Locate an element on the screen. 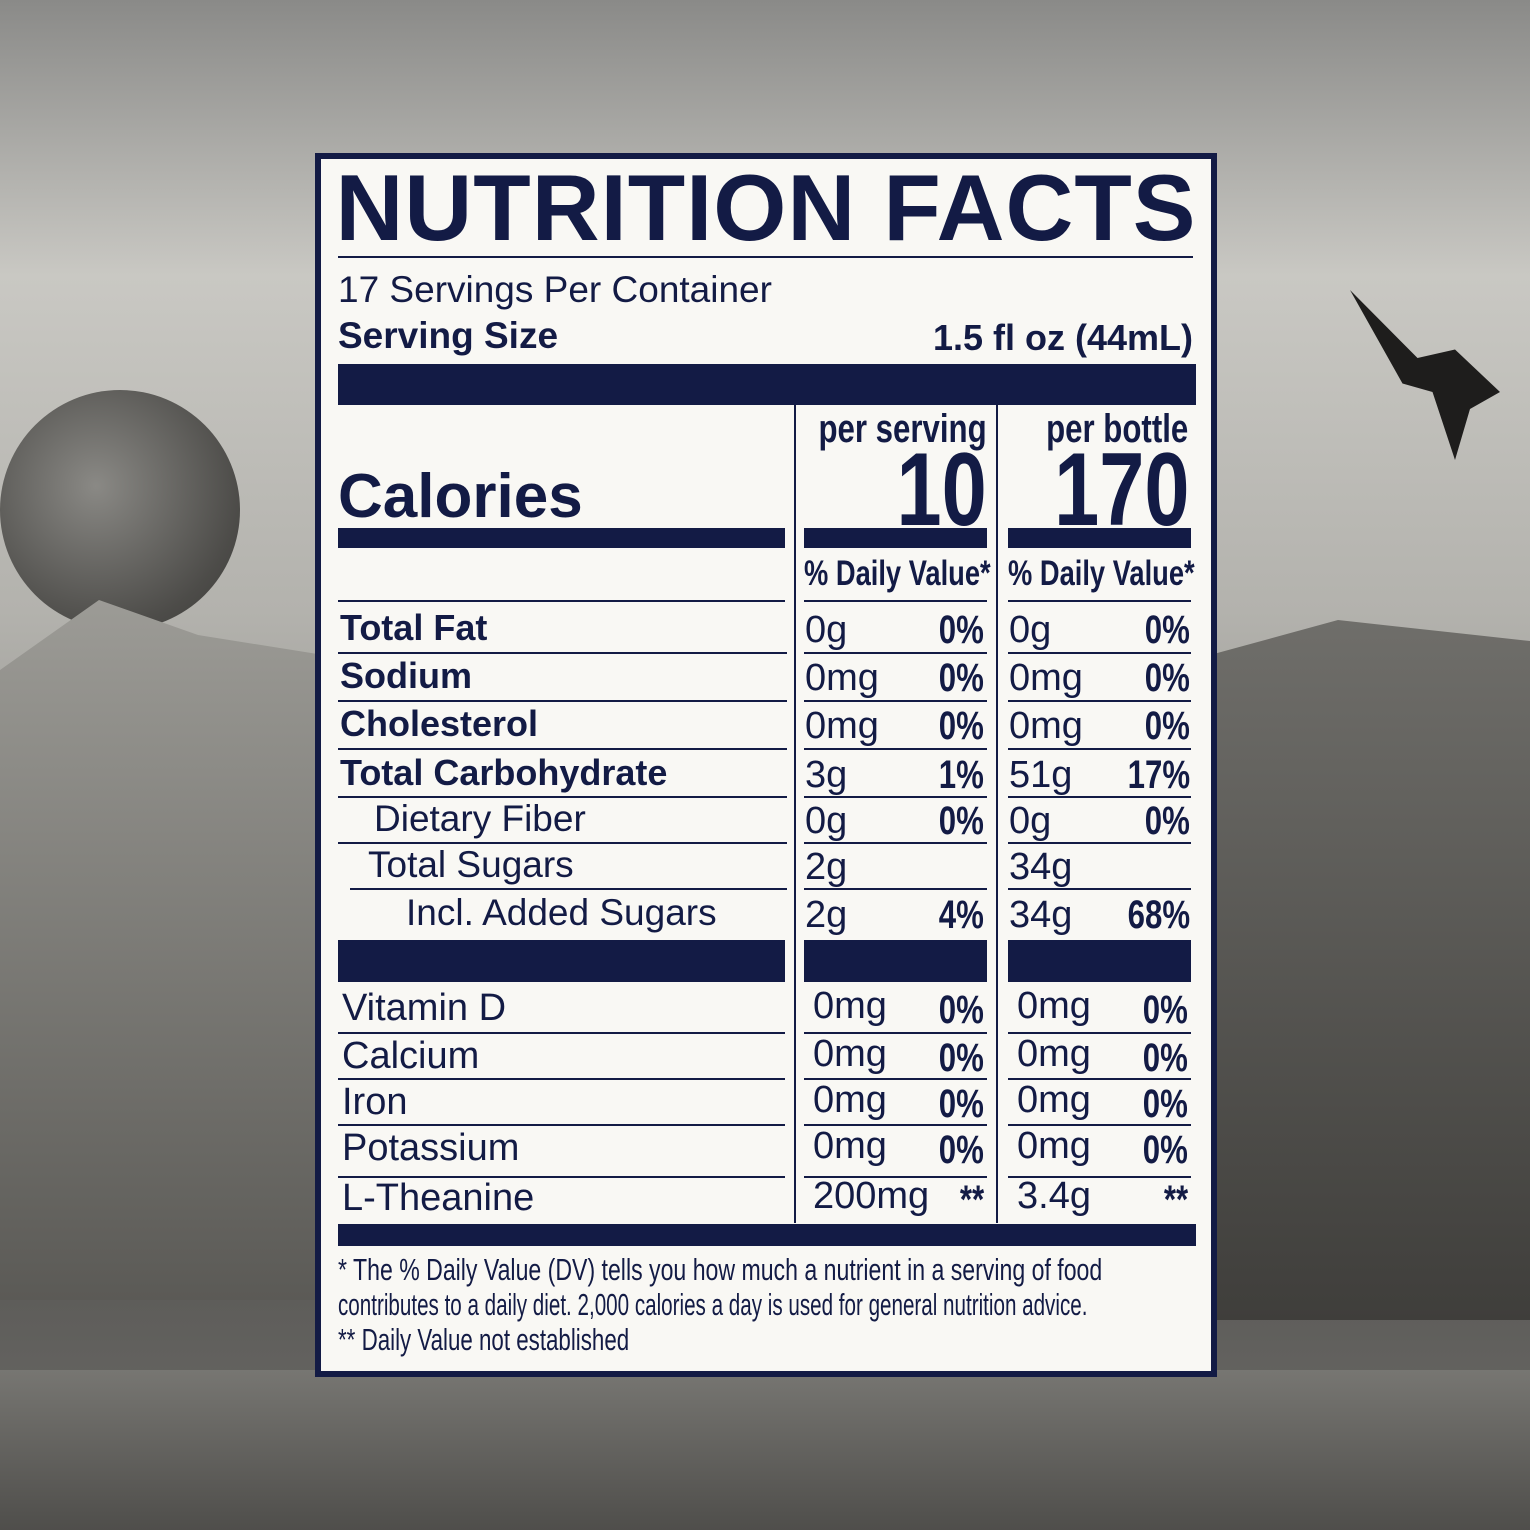 This screenshot has height=1530, width=1530. per-serving-amount: 0g is located at coordinates (826, 630).